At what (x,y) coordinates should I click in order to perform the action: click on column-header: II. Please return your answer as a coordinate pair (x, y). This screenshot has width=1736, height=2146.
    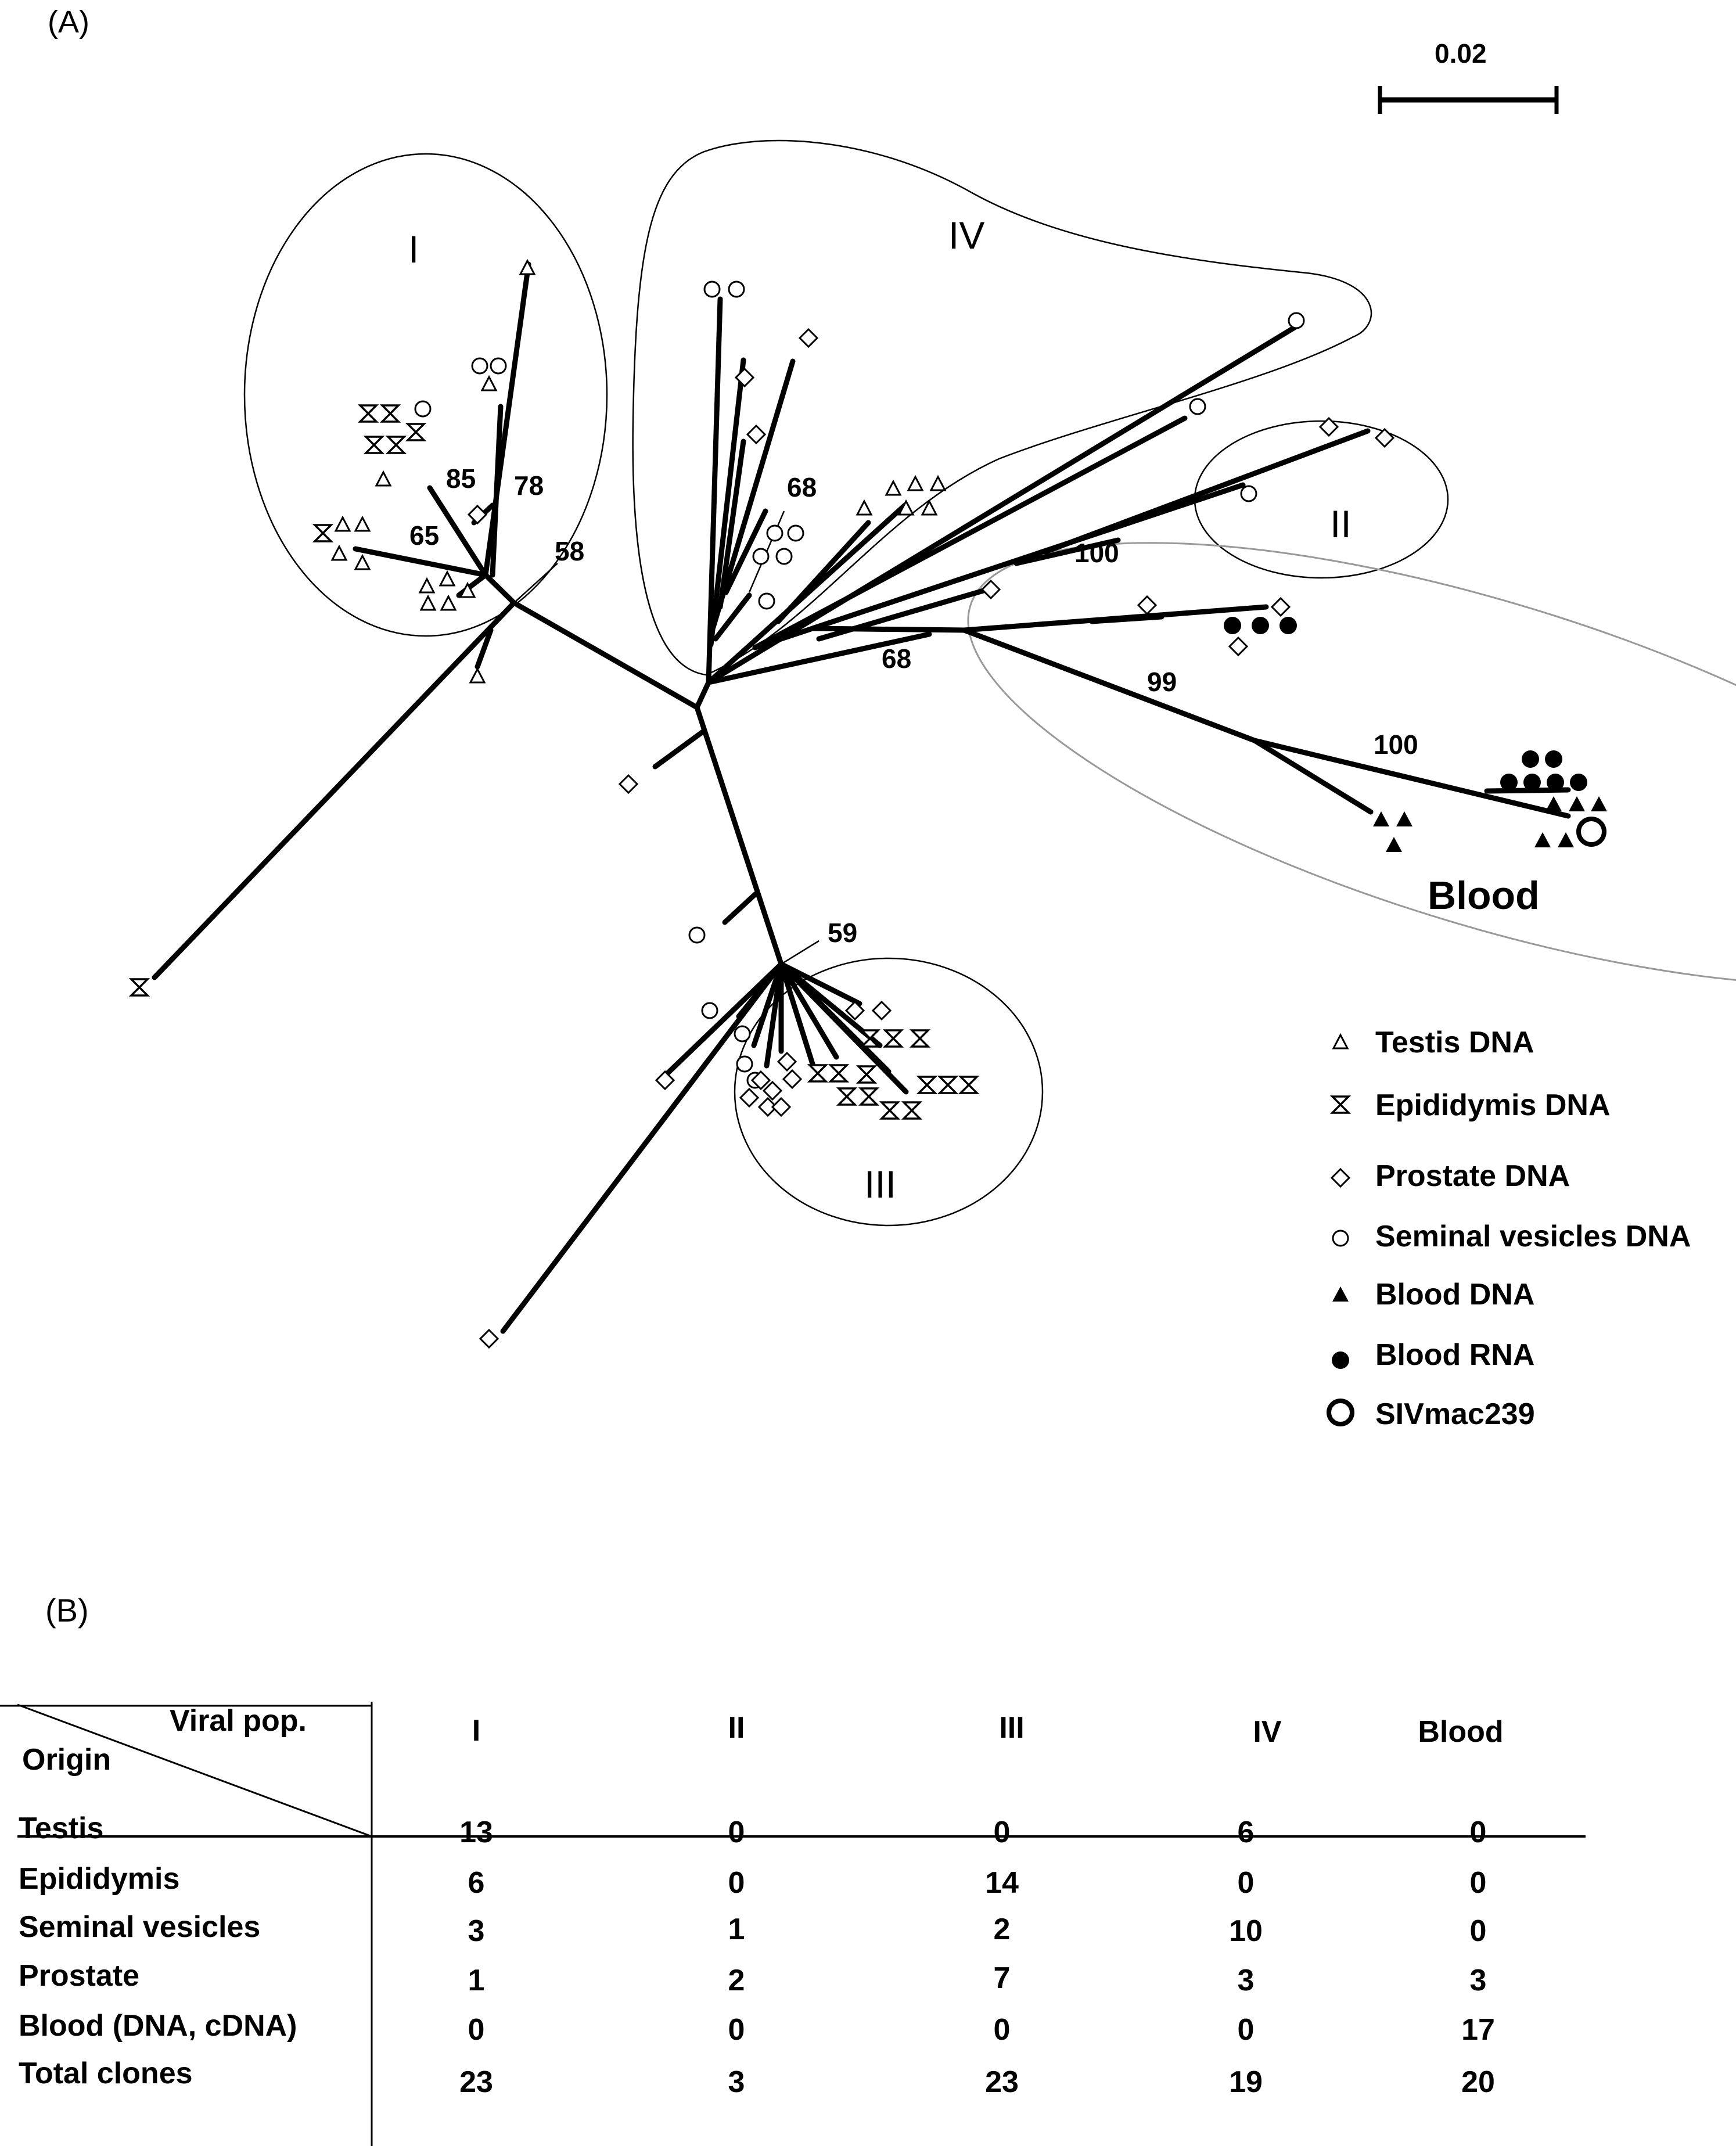
    Looking at the image, I should click on (736, 1728).